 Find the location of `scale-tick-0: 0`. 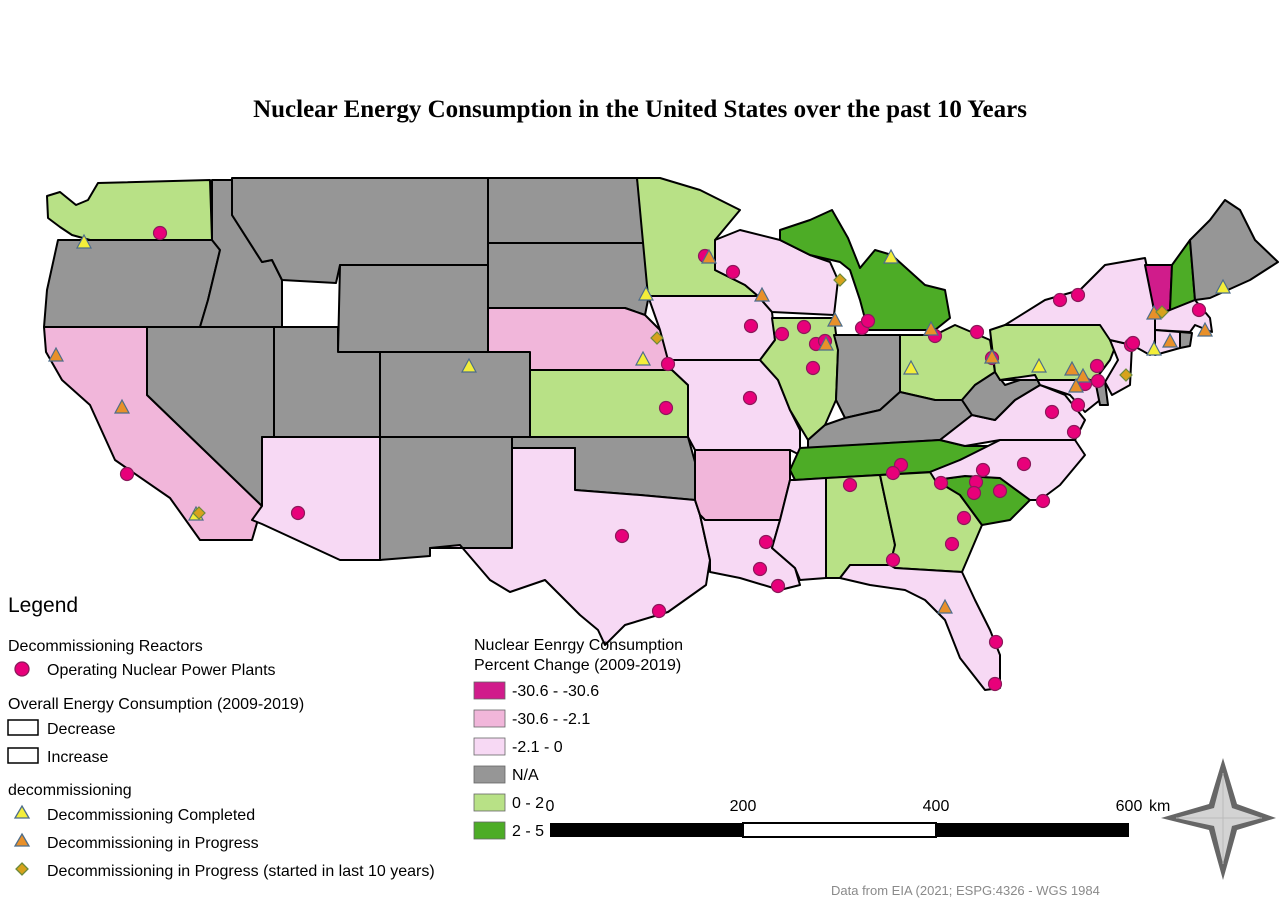

scale-tick-0: 0 is located at coordinates (550, 806).